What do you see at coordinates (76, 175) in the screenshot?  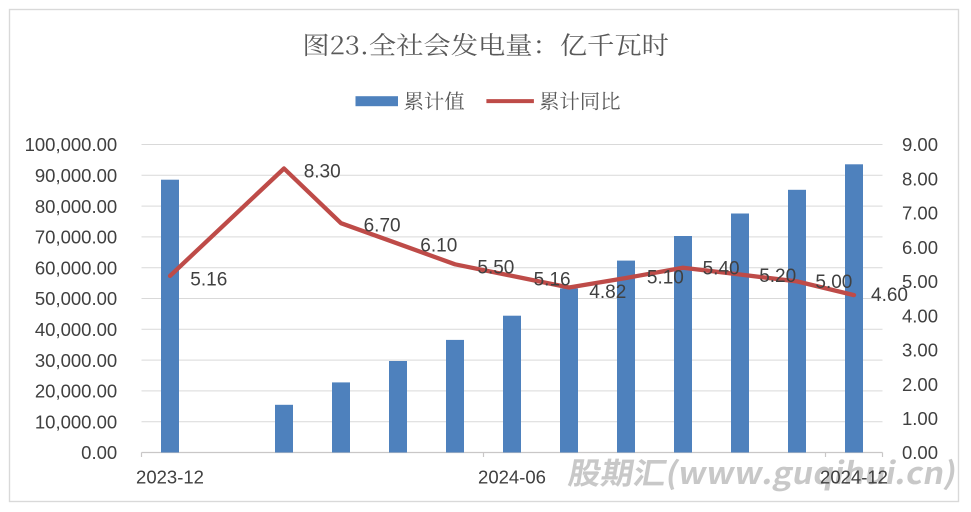 I see `svg-text: 90,000.00` at bounding box center [76, 175].